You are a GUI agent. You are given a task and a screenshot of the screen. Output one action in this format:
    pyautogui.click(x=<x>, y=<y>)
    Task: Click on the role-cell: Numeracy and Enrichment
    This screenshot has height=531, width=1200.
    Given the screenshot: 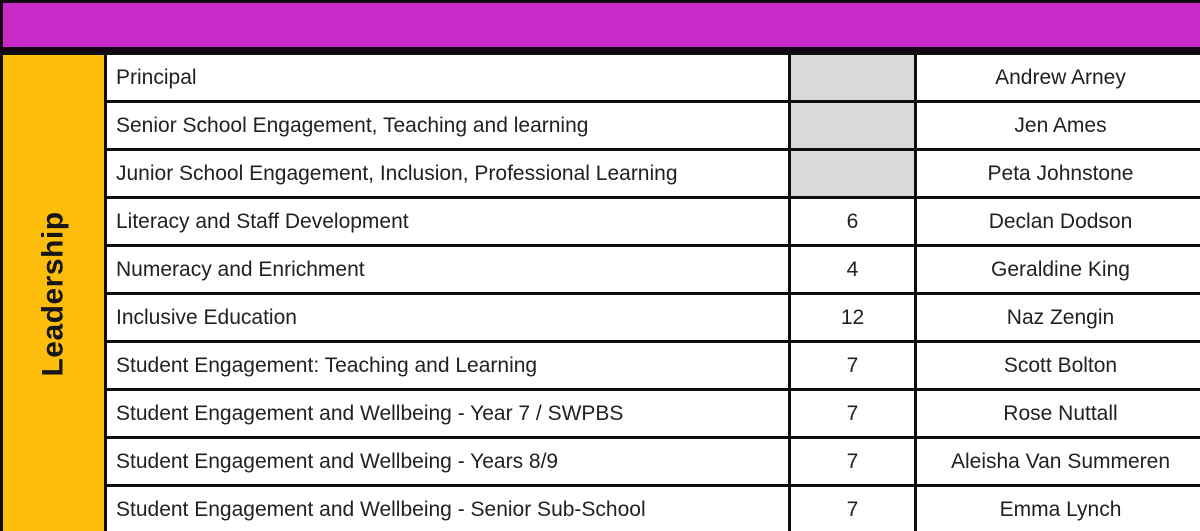 What is the action you would take?
    pyautogui.click(x=447, y=269)
    